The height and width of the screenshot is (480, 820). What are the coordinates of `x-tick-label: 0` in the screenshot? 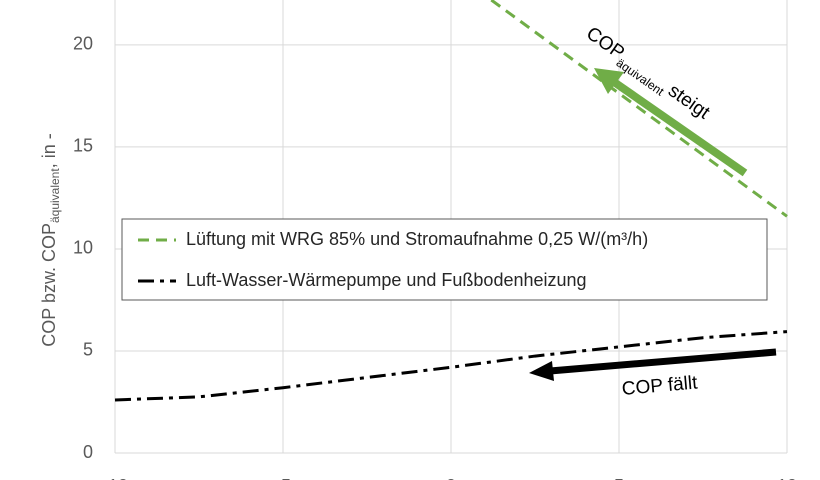 It's located at (451, 478).